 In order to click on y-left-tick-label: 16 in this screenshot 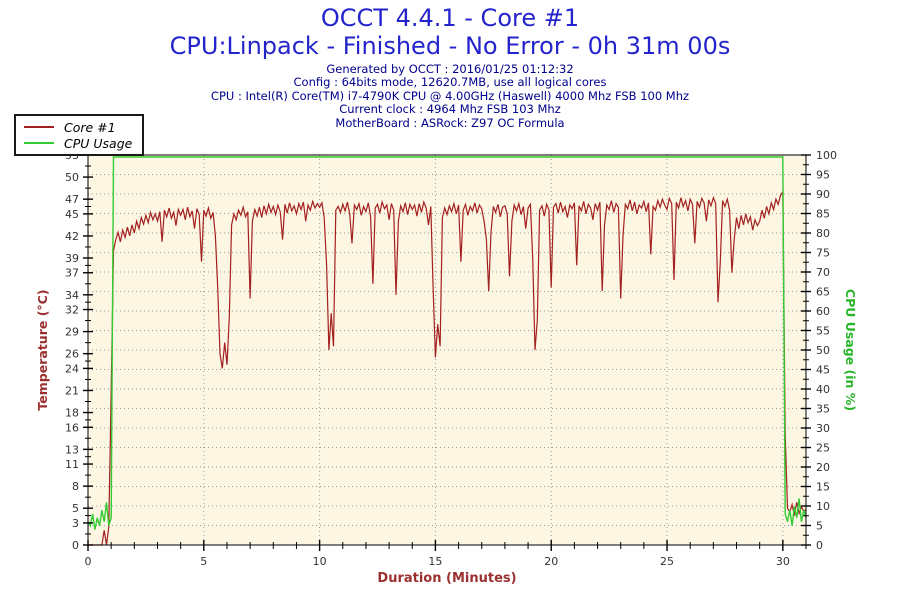, I will do `click(72, 427)`.